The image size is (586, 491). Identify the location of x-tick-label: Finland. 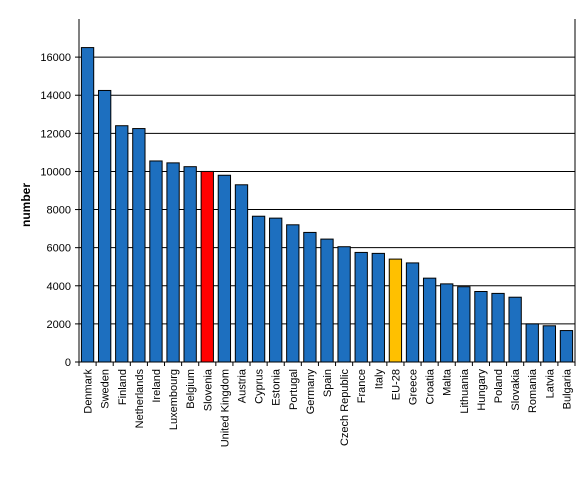
(123, 387).